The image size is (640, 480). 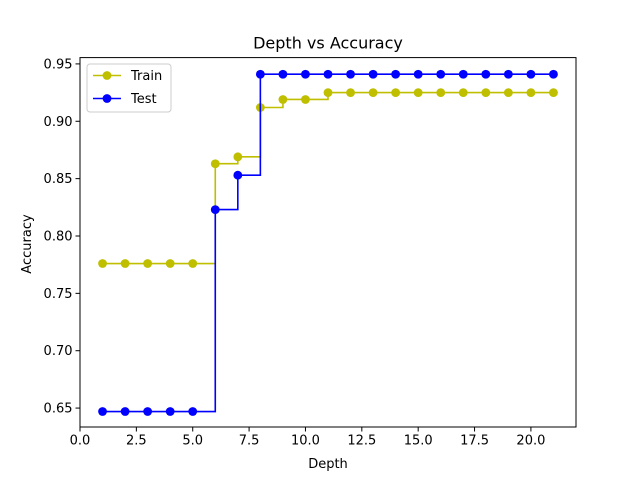 I want to click on legend-train-marker, so click(x=107, y=75).